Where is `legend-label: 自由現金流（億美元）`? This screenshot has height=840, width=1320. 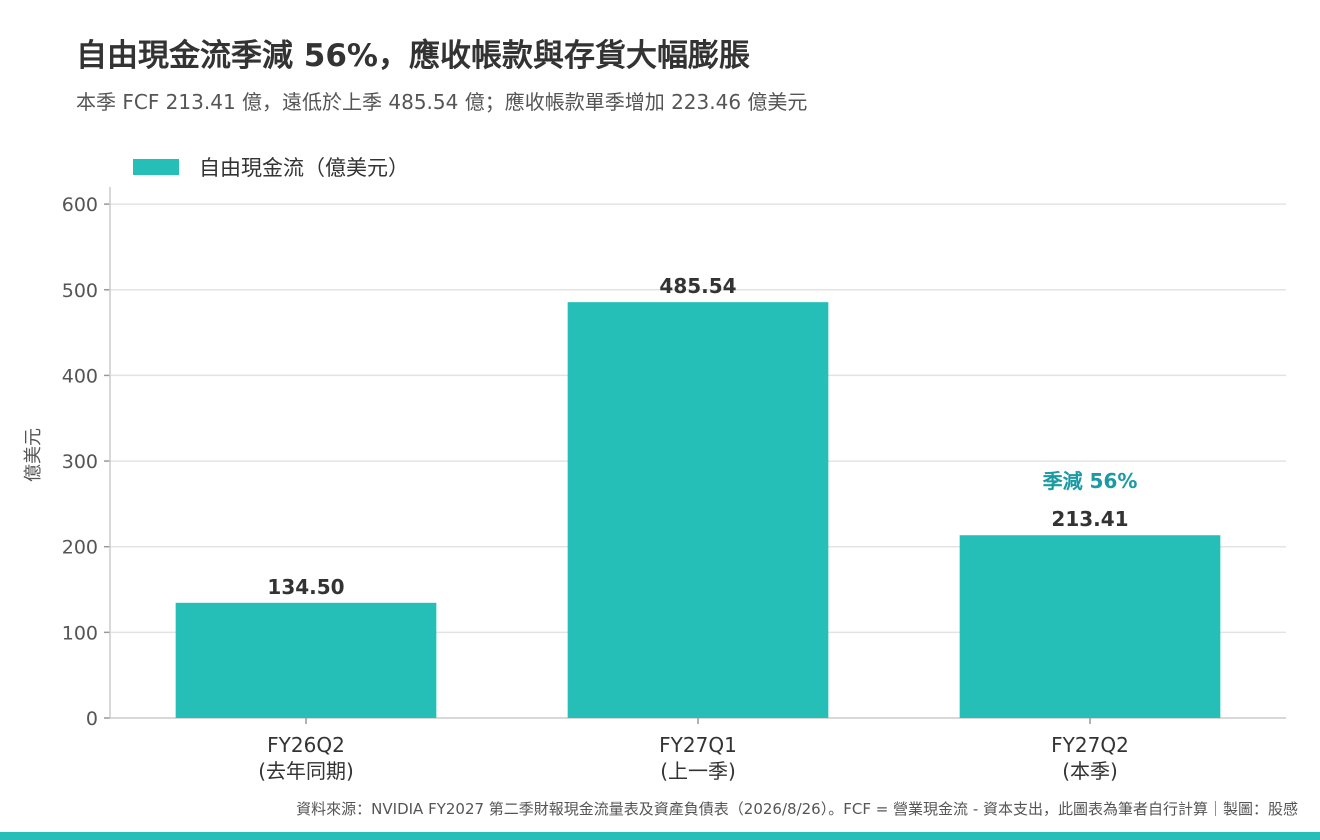
legend-label: 自由現金流（億美元） is located at coordinates (304, 168).